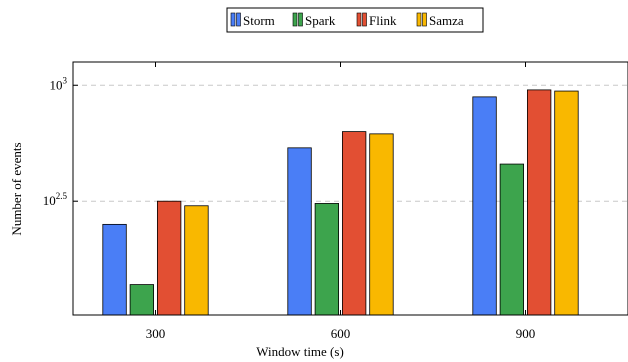 Image resolution: width=628 pixels, height=362 pixels. I want to click on legend-frame, so click(355, 20).